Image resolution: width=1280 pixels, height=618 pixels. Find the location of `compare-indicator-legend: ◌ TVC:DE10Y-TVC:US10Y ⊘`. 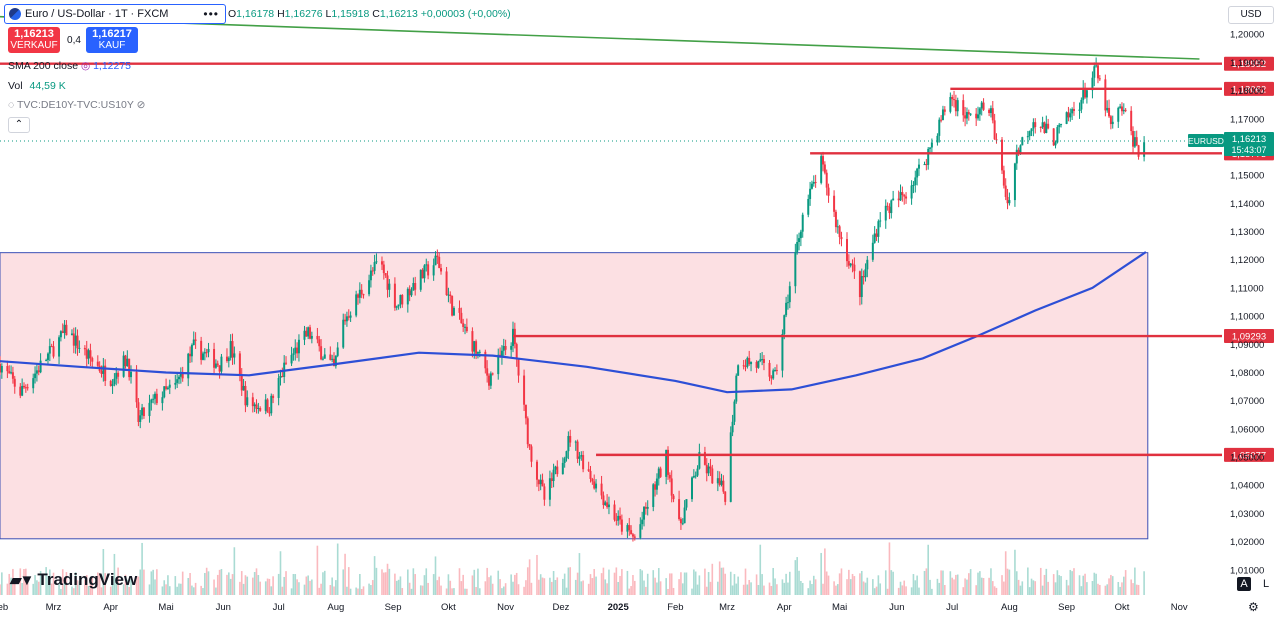

compare-indicator-legend: ◌ TVC:DE10Y-TVC:US10Y ⊘ is located at coordinates (77, 105).